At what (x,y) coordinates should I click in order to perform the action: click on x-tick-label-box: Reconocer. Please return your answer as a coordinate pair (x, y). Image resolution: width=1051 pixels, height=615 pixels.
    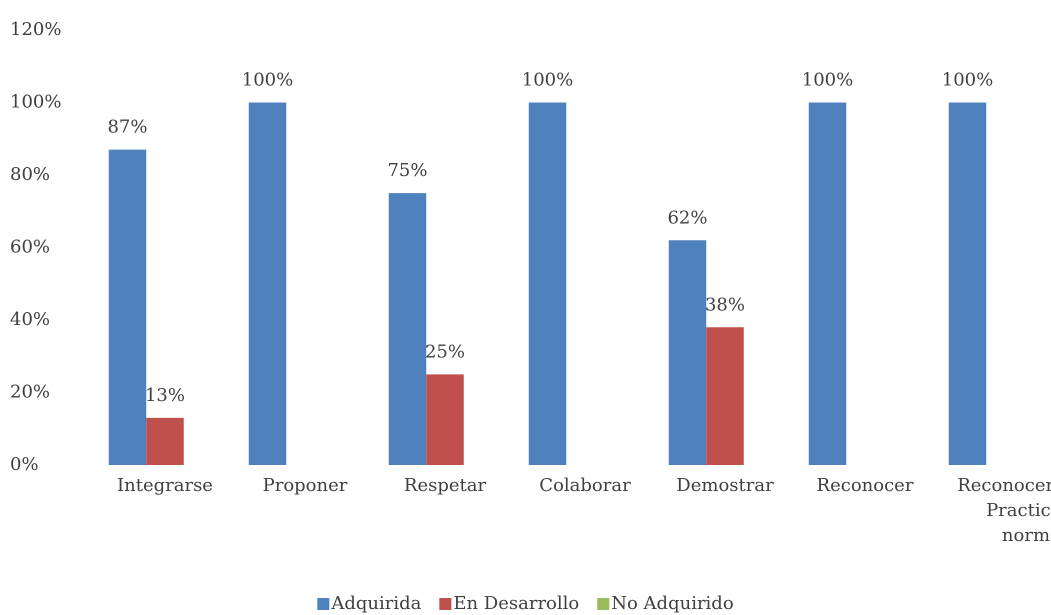
    Looking at the image, I should click on (865, 485).